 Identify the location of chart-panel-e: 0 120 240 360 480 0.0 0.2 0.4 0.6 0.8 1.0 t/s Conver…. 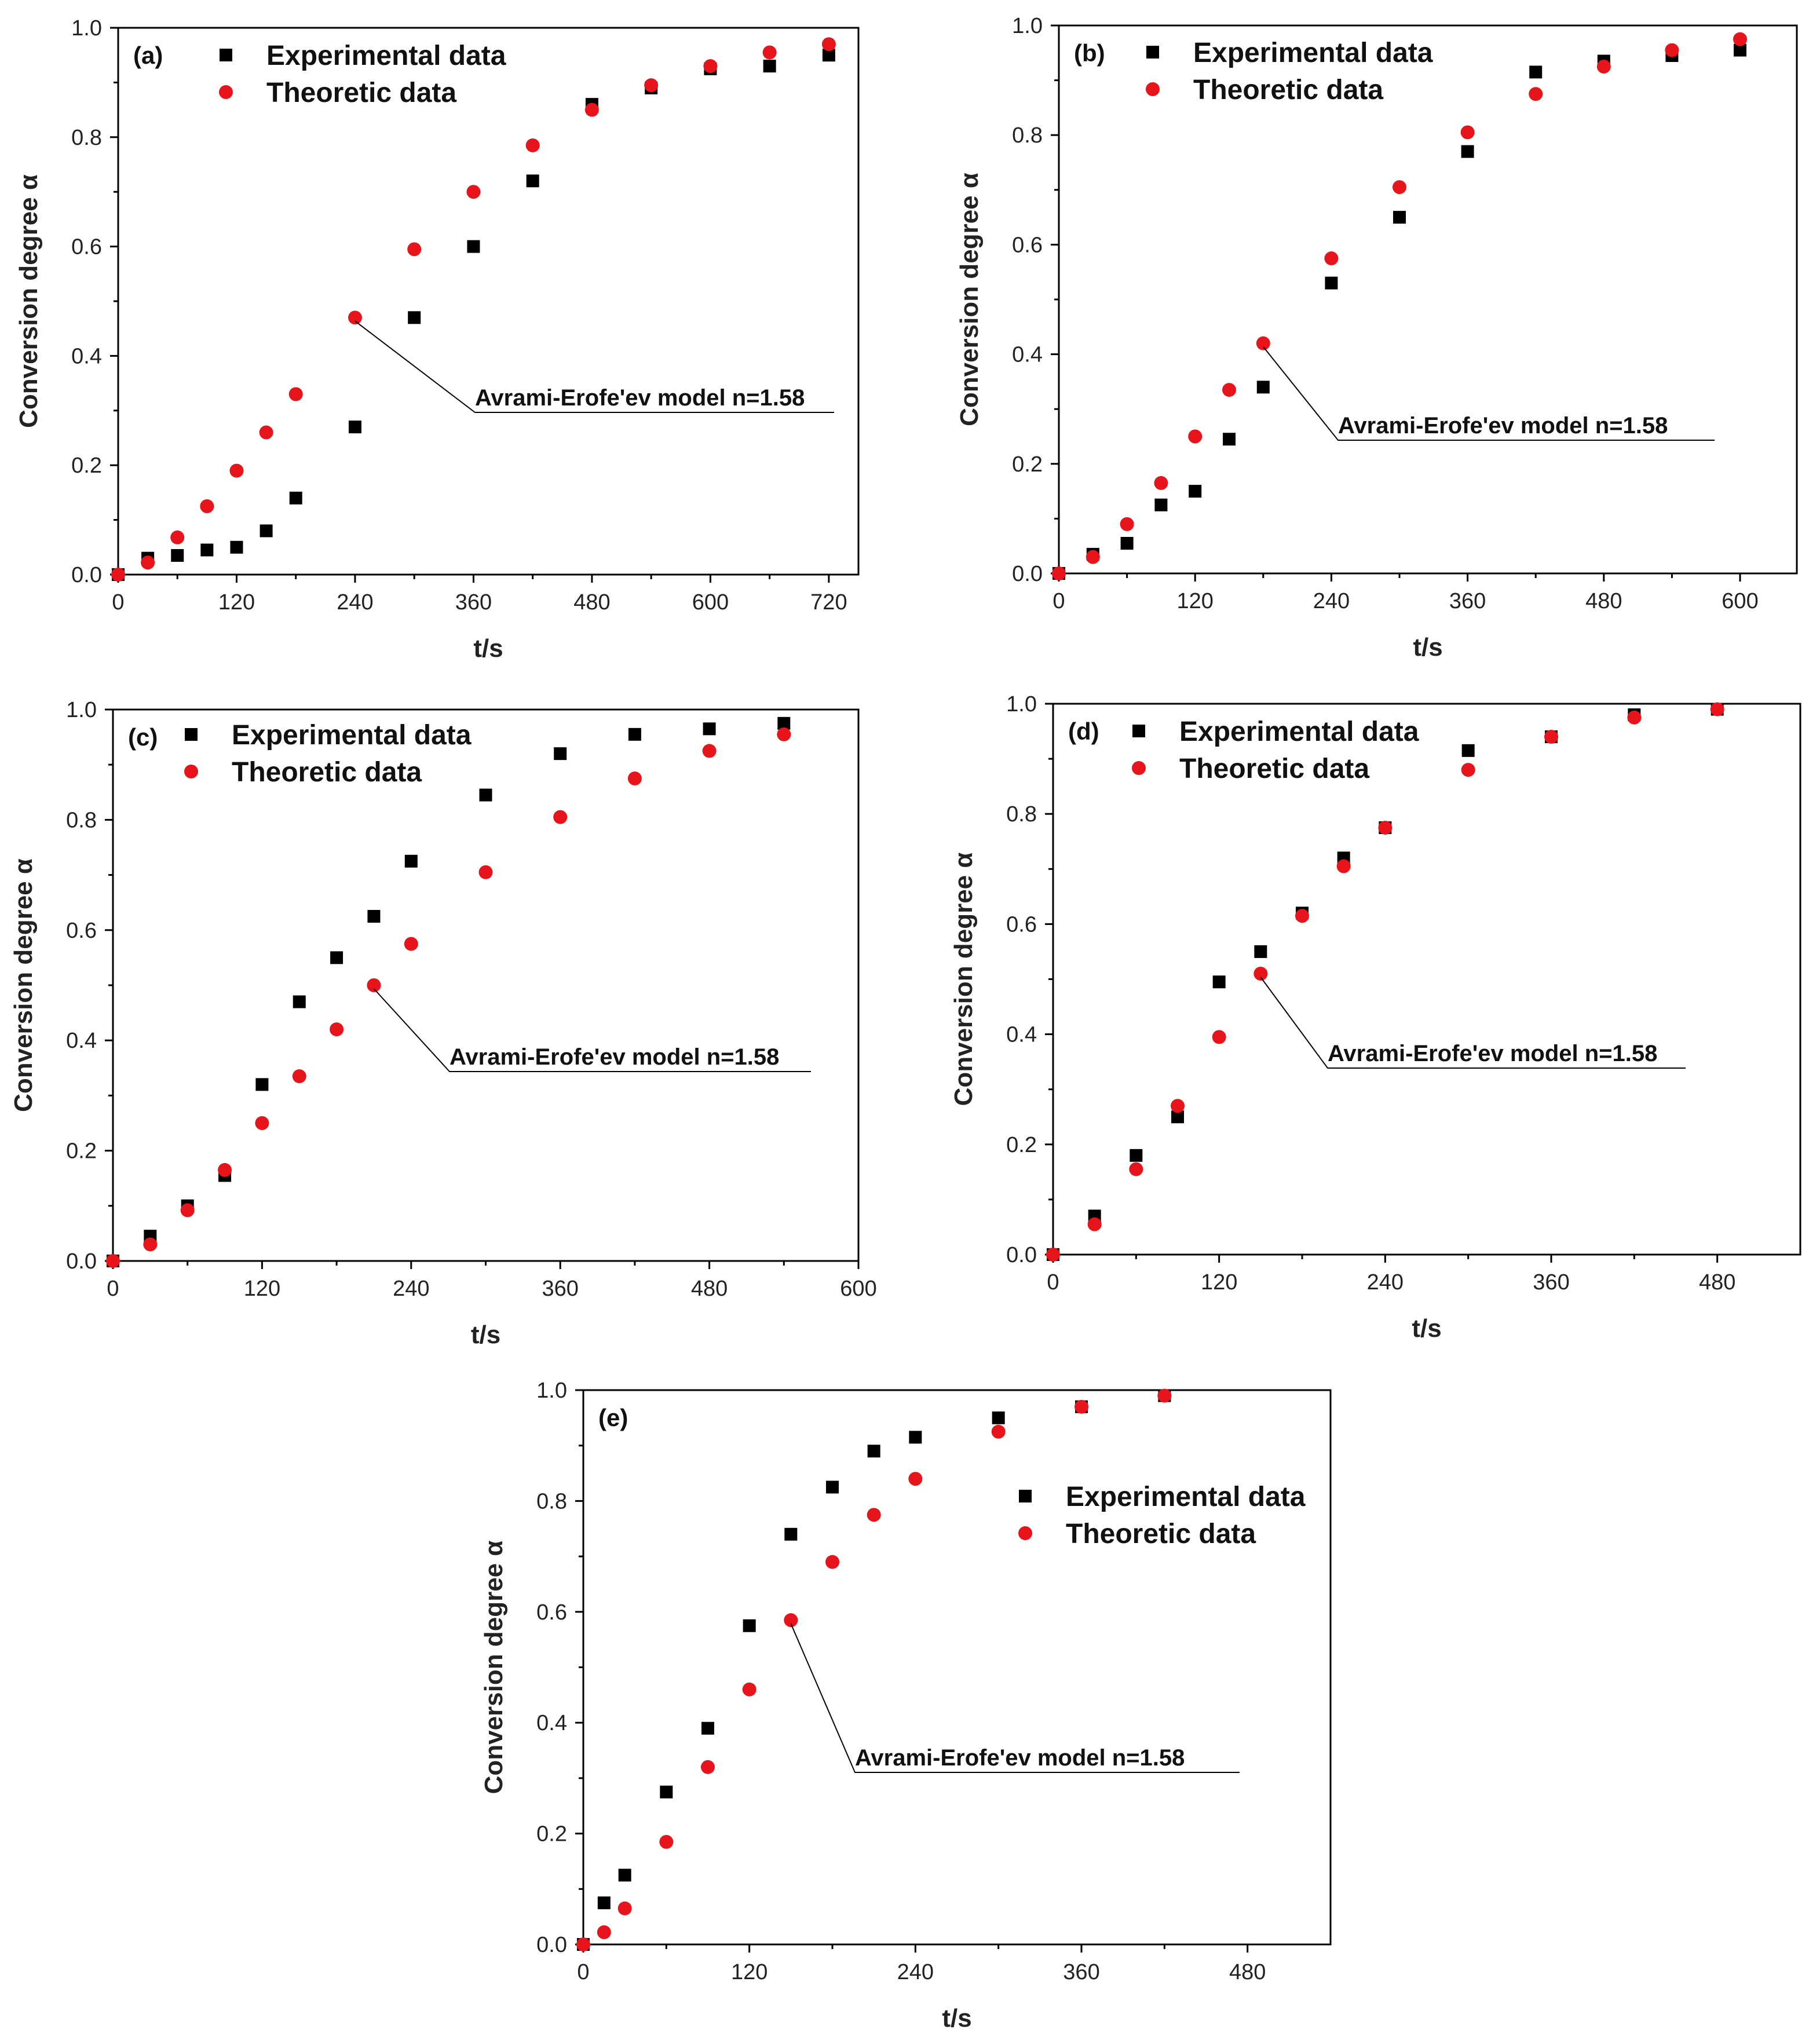
(906, 1705).